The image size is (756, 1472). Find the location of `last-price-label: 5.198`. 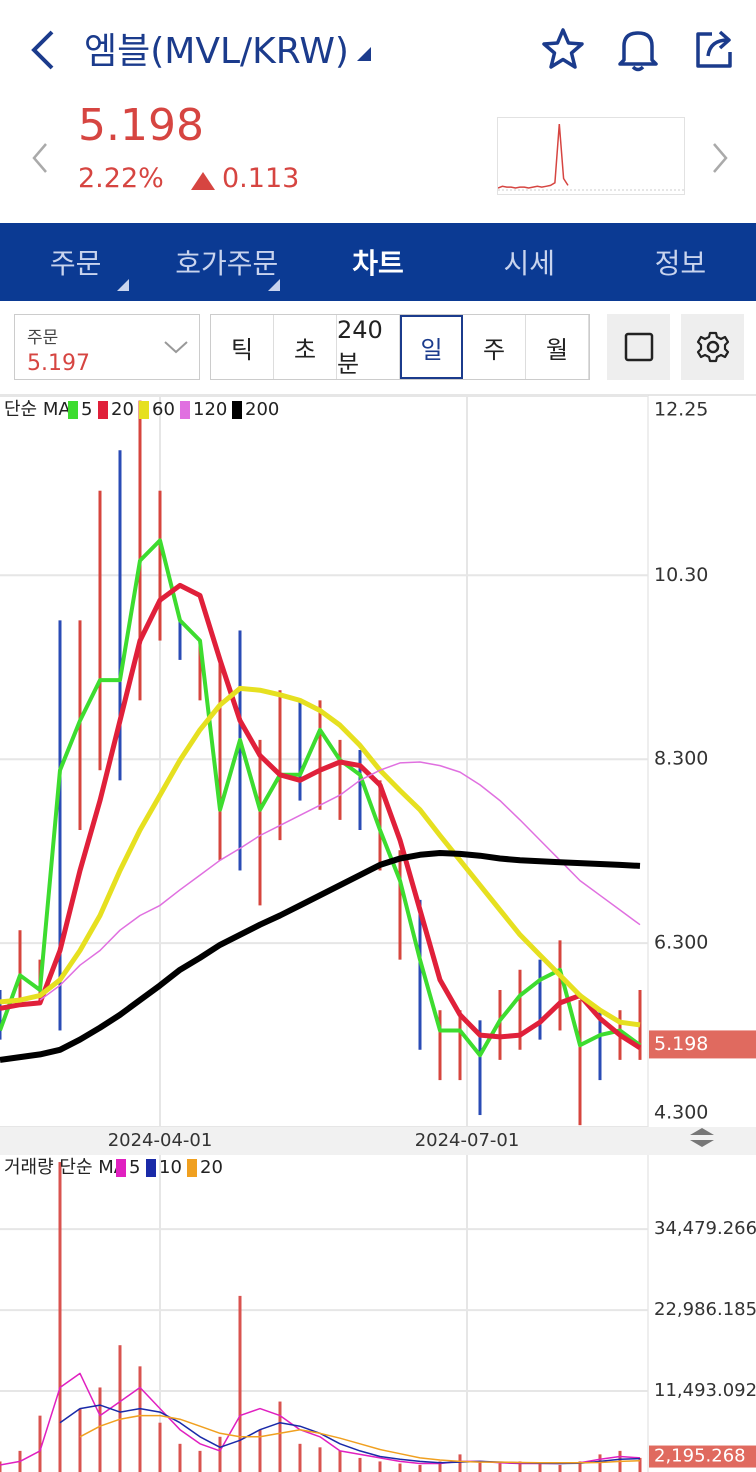

last-price-label: 5.198 is located at coordinates (681, 1044).